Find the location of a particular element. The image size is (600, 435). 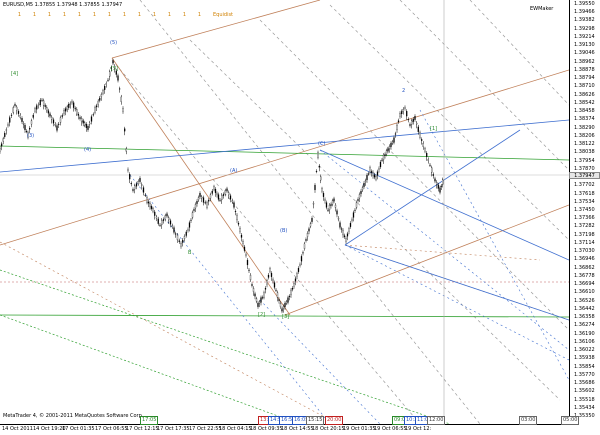

price-tick-label: 1.38458 is located at coordinates (584, 111).